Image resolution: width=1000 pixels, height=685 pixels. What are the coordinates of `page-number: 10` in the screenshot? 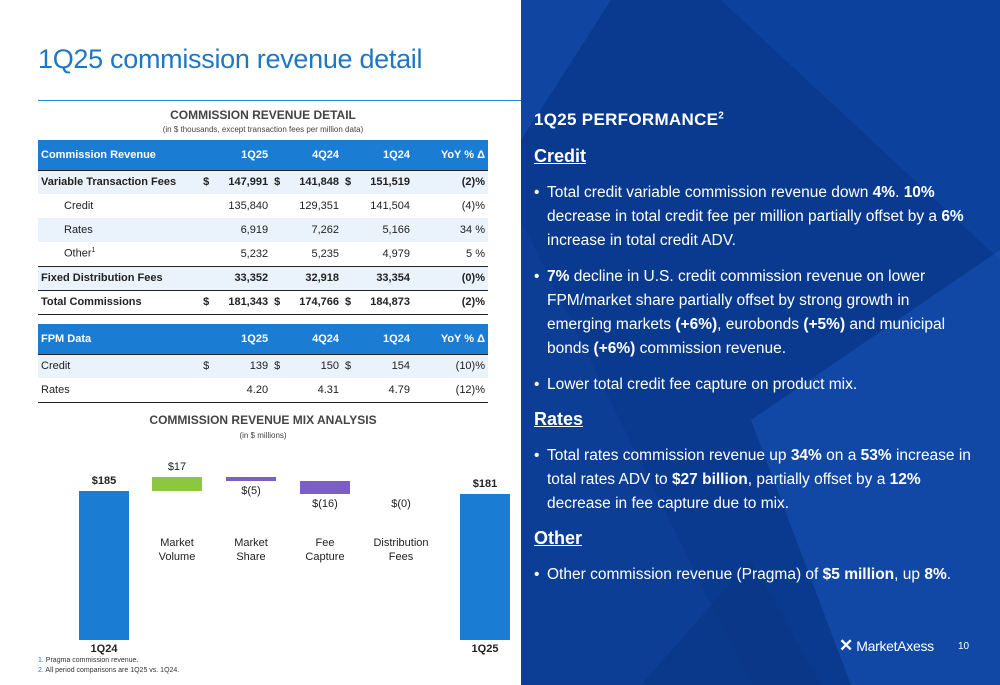 It's located at (964, 646).